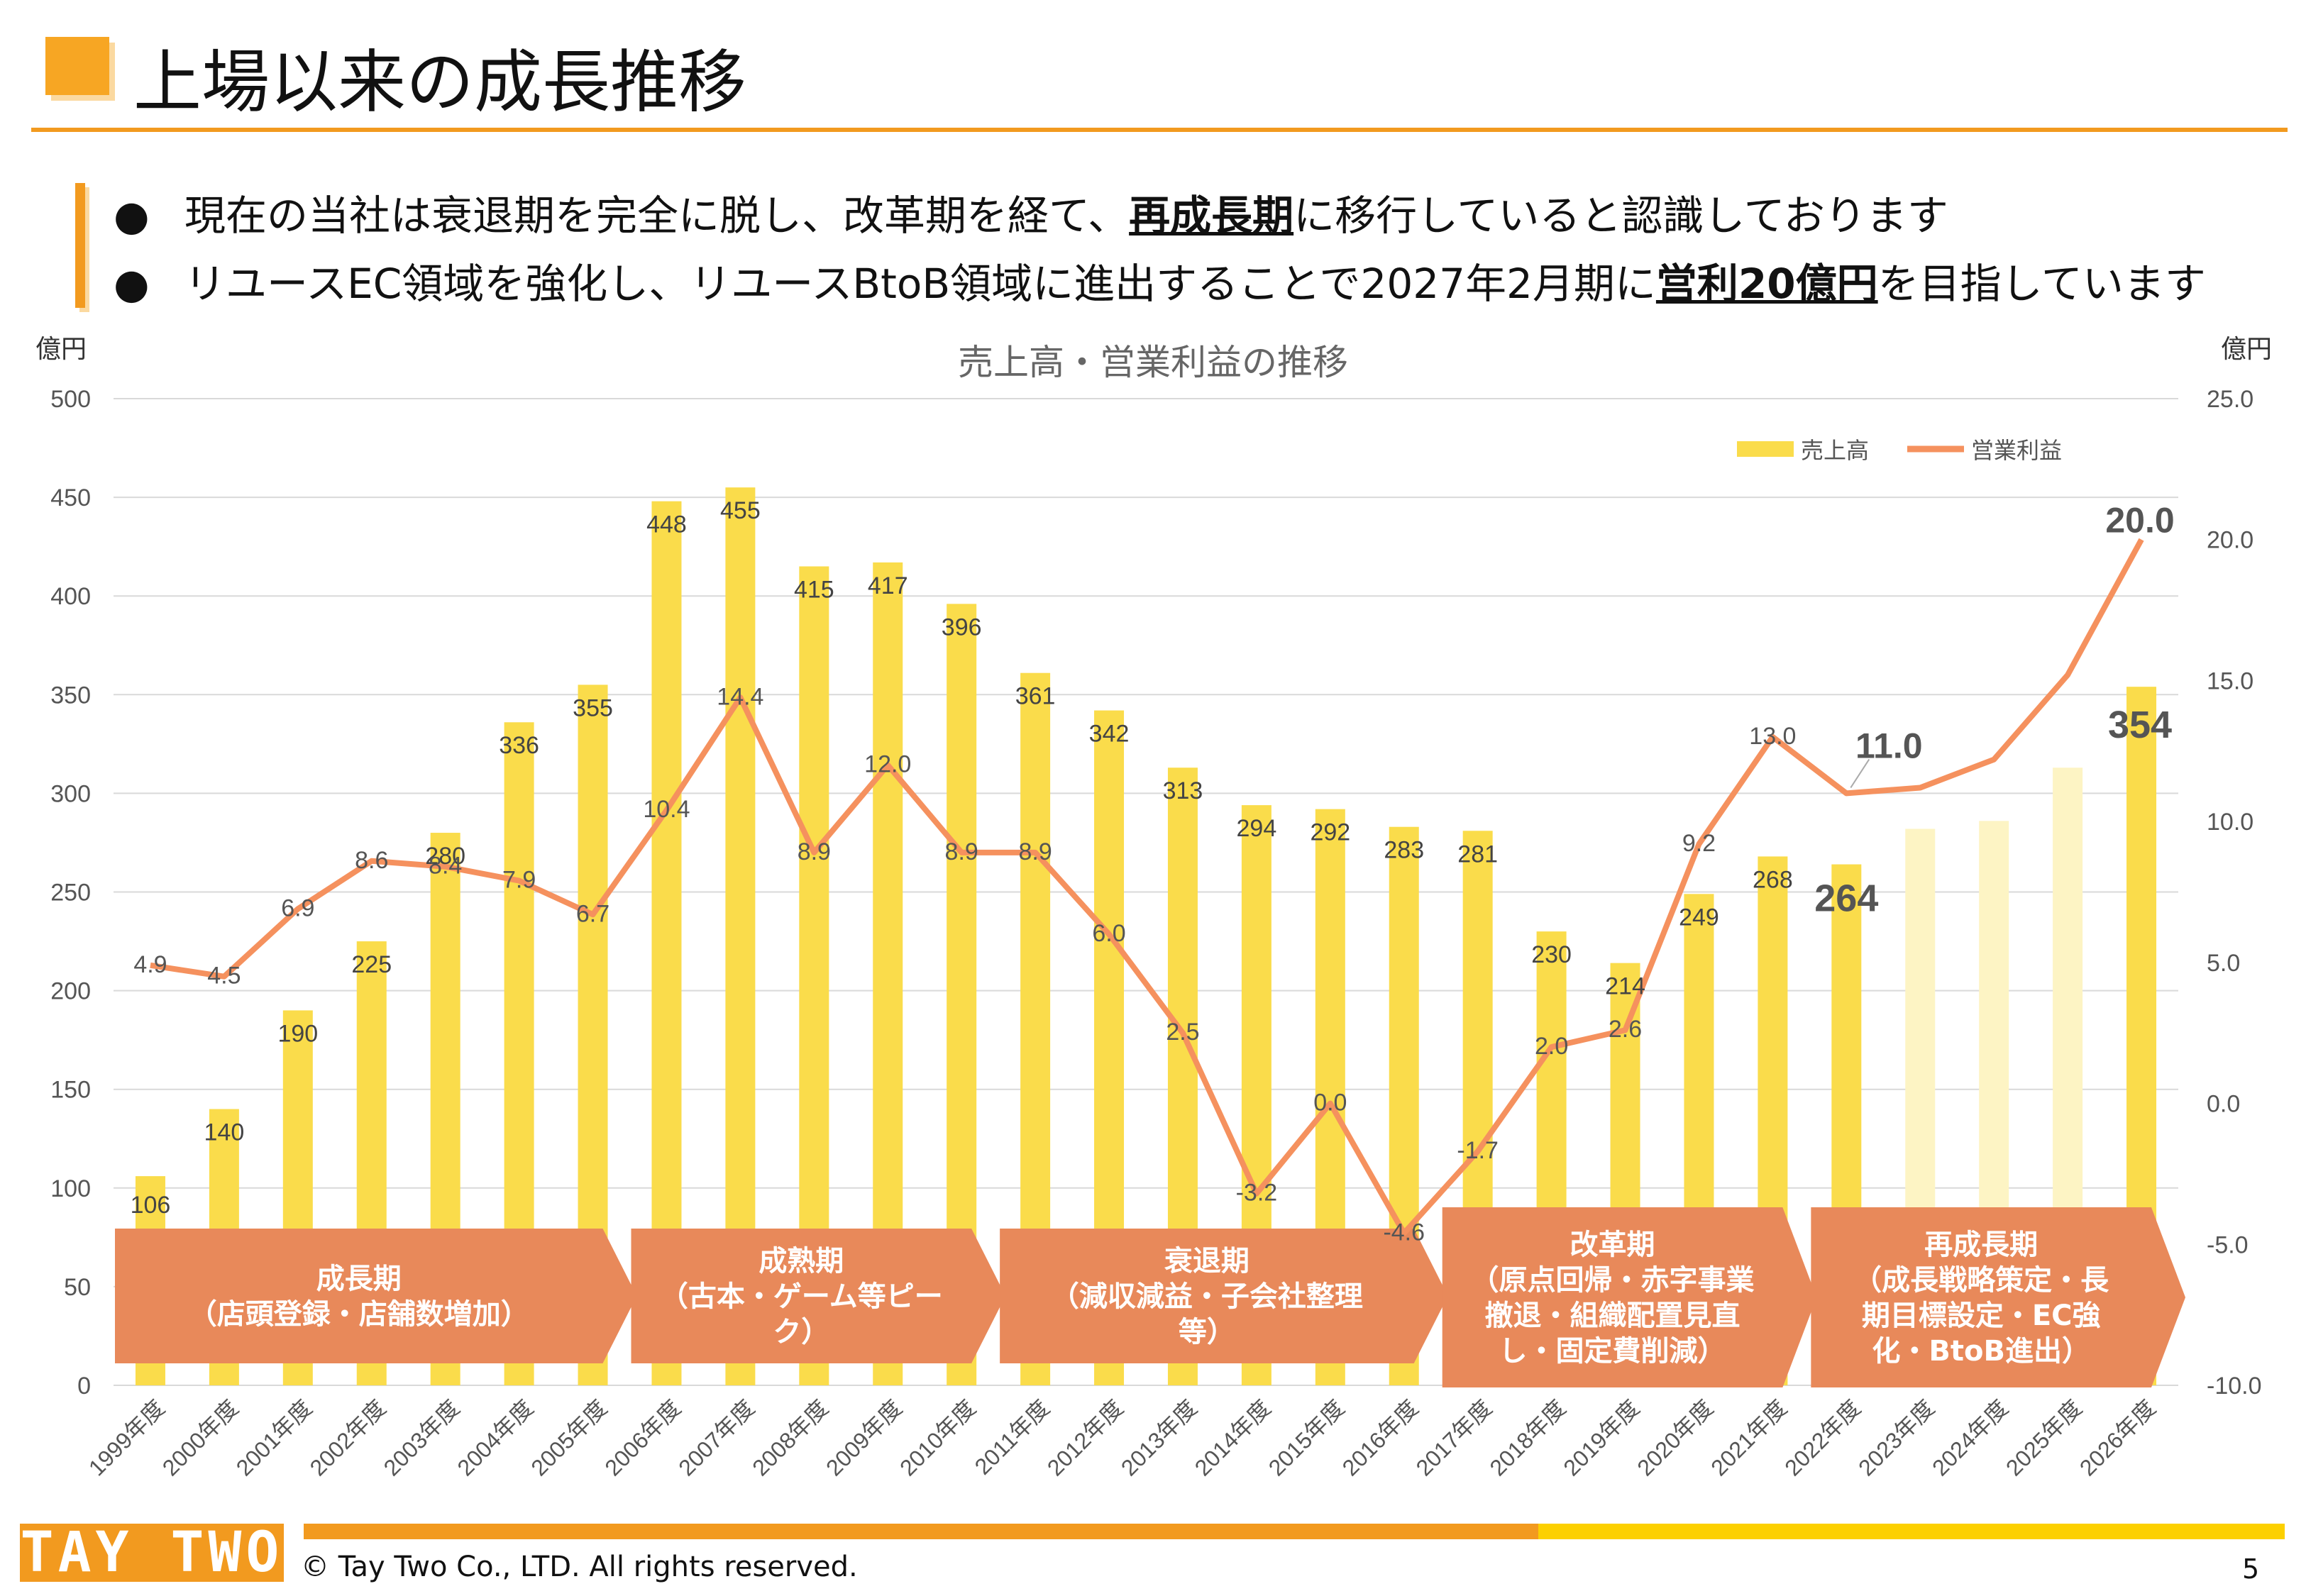 This screenshot has width=2306, height=1596. What do you see at coordinates (1860, 773) in the screenshot?
I see `label-leader-line` at bounding box center [1860, 773].